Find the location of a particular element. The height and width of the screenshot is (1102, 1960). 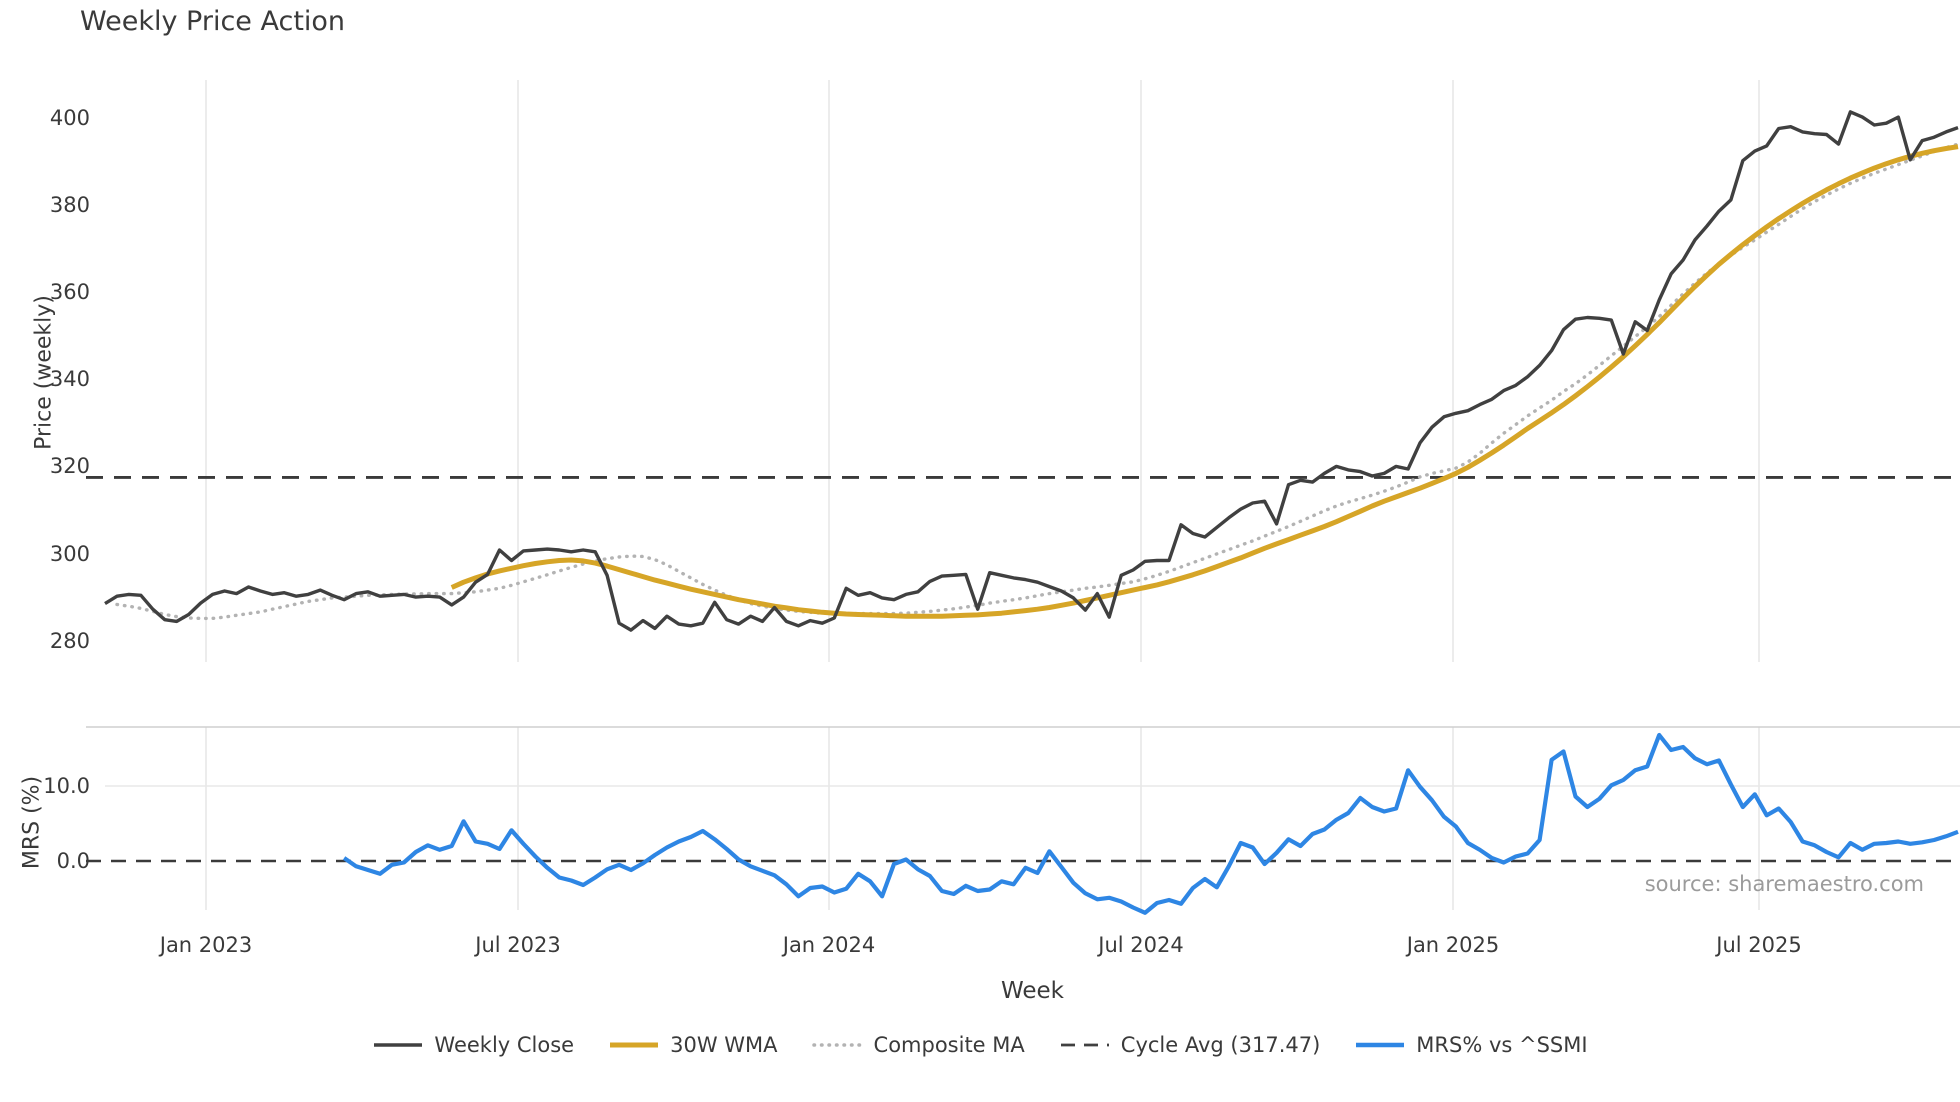

legend-item: 30W WMA is located at coordinates (693, 1045).